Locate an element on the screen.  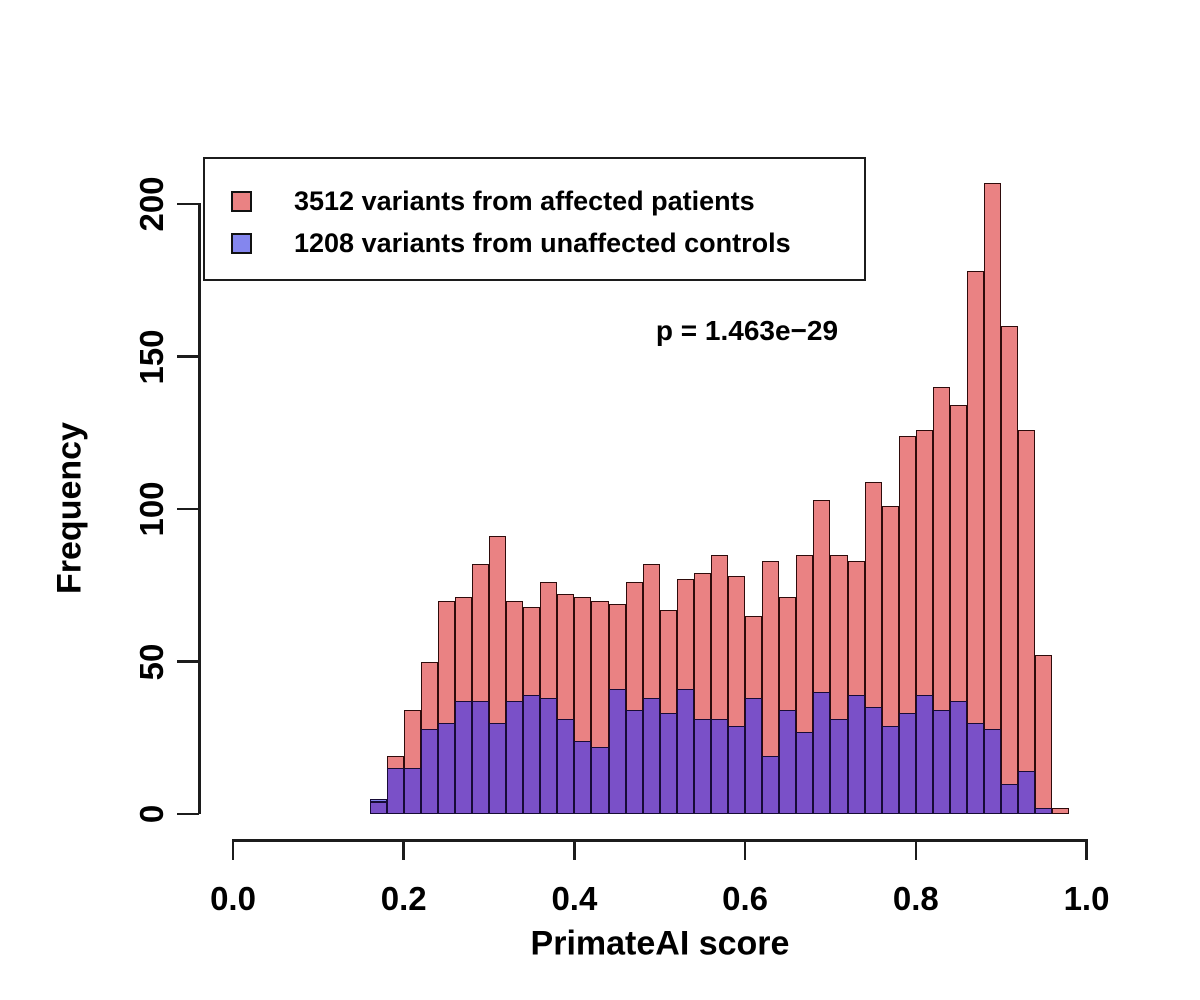
bar-controls-0.48 is located at coordinates (651, 756).